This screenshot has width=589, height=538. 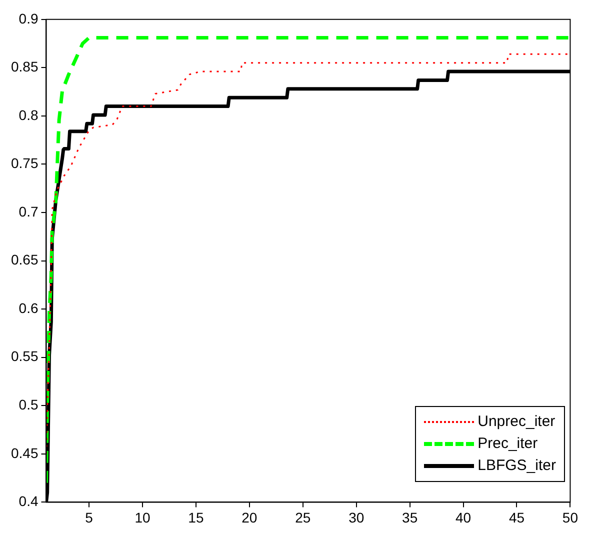 I want to click on y-tick-label: 0.4, so click(x=28, y=501).